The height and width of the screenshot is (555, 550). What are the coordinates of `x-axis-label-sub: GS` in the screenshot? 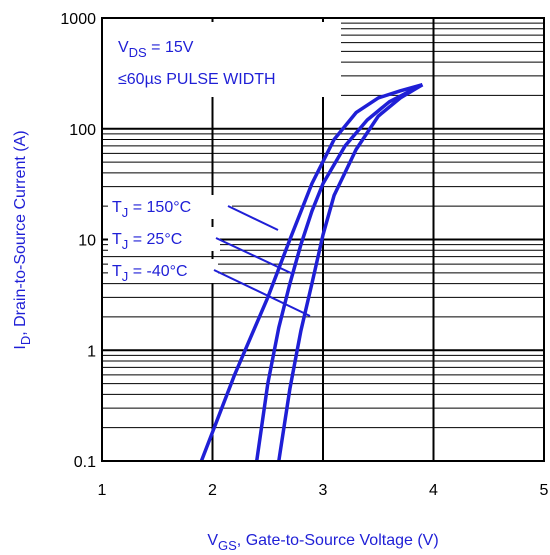 It's located at (227, 545).